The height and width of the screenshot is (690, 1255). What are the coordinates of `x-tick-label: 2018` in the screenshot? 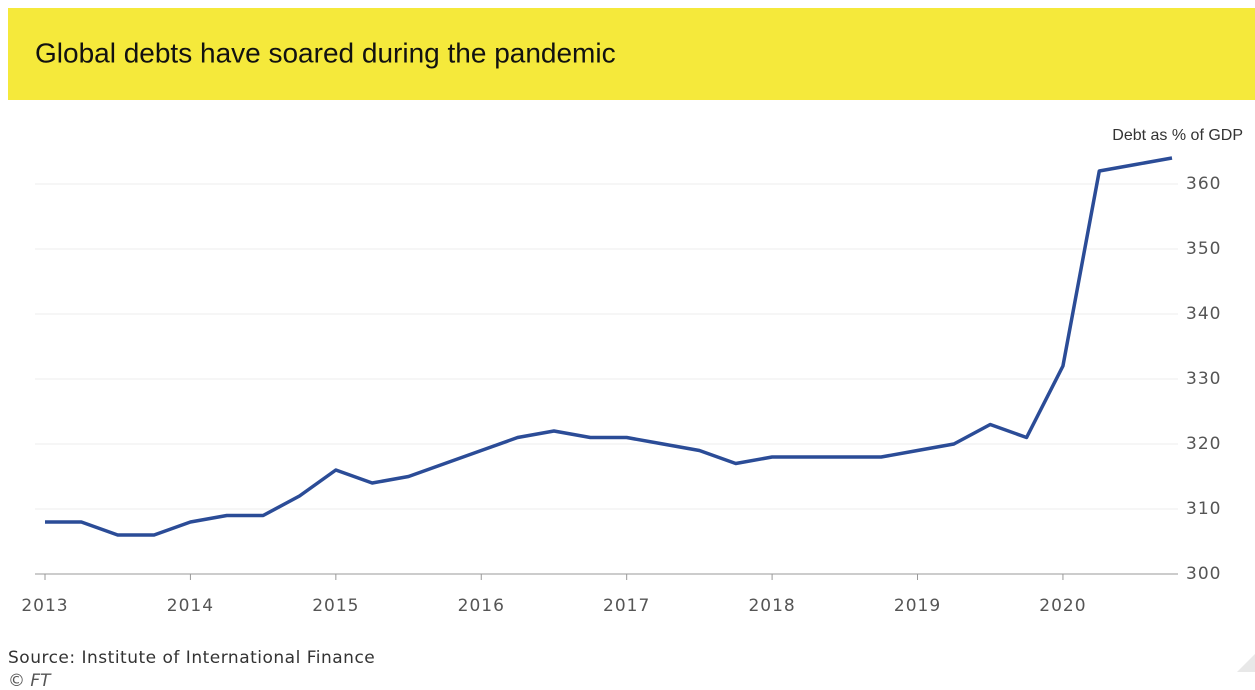 It's located at (771, 606).